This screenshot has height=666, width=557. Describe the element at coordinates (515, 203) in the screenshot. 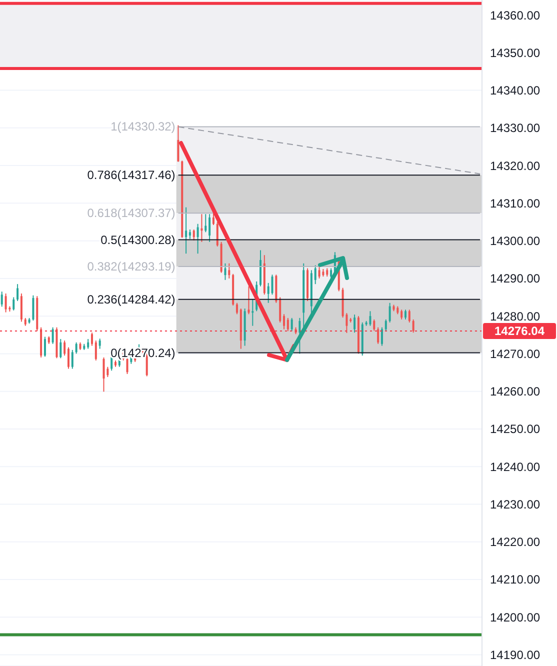

I see `y-tick-label: 14310.00` at that location.